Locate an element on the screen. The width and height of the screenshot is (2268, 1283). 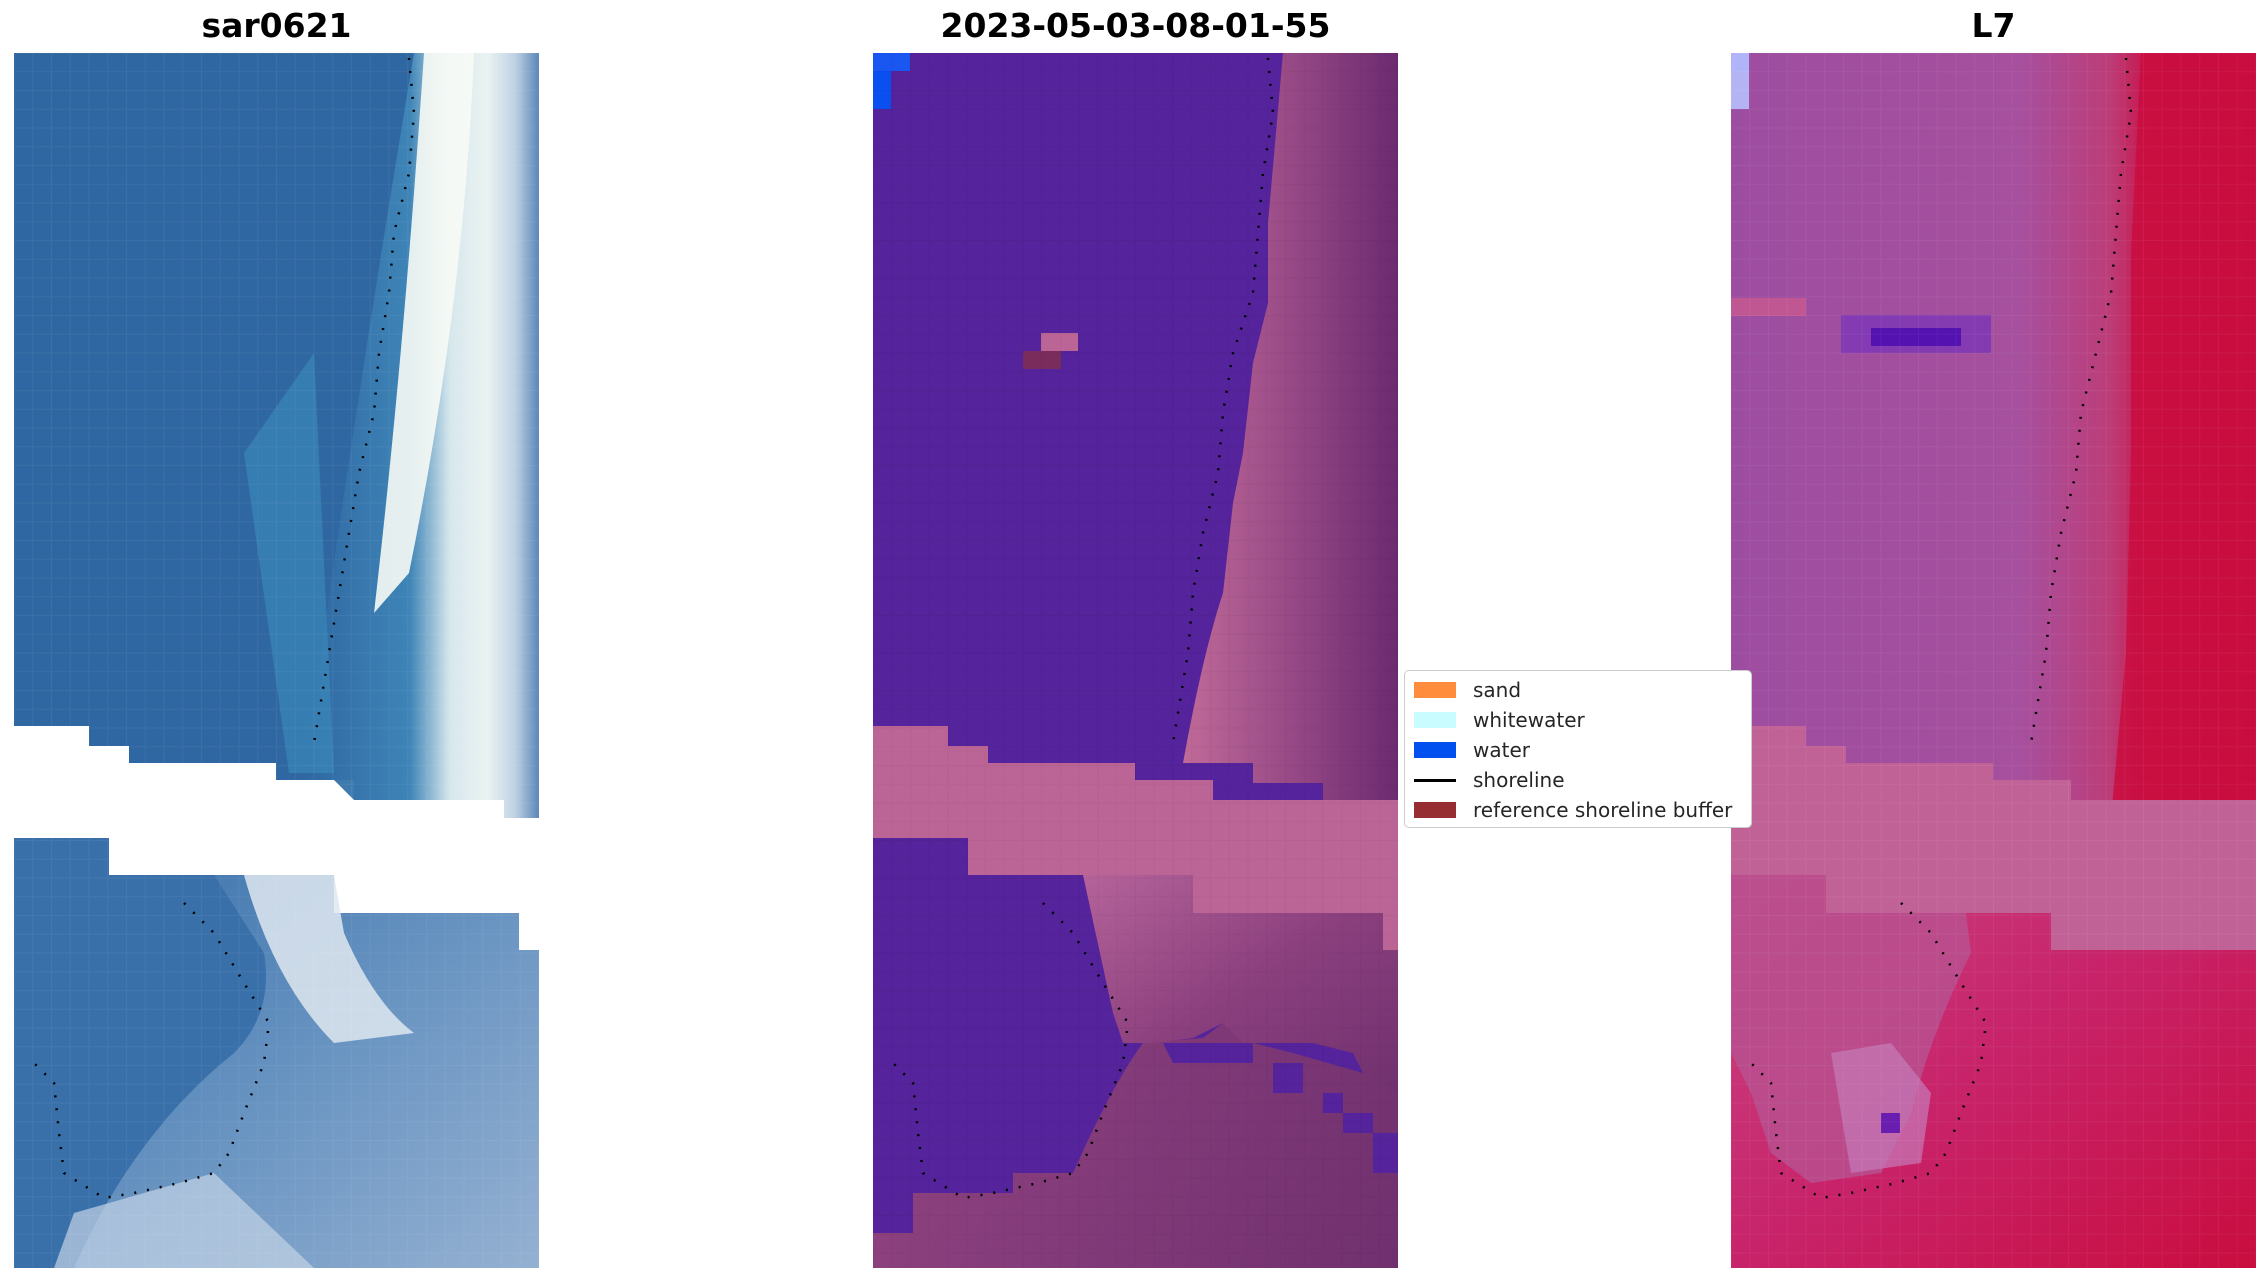
shoreline-line-swatch is located at coordinates (1435, 780).